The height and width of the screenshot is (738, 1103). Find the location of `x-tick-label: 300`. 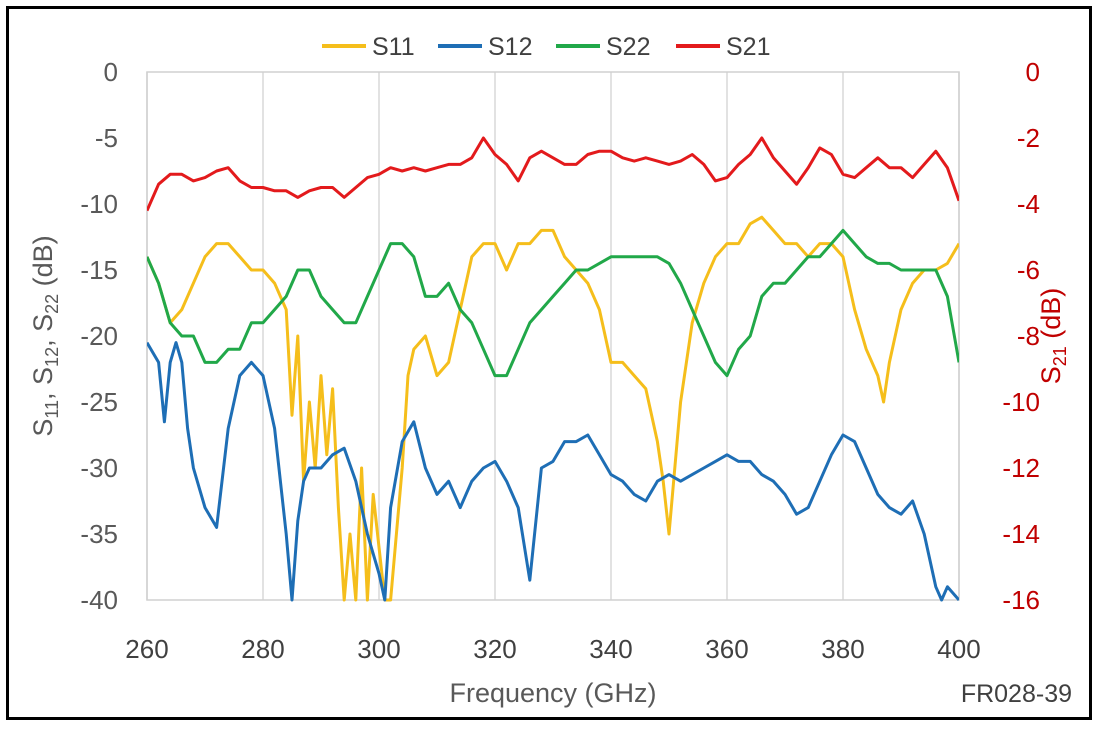

x-tick-label: 300 is located at coordinates (378, 649).